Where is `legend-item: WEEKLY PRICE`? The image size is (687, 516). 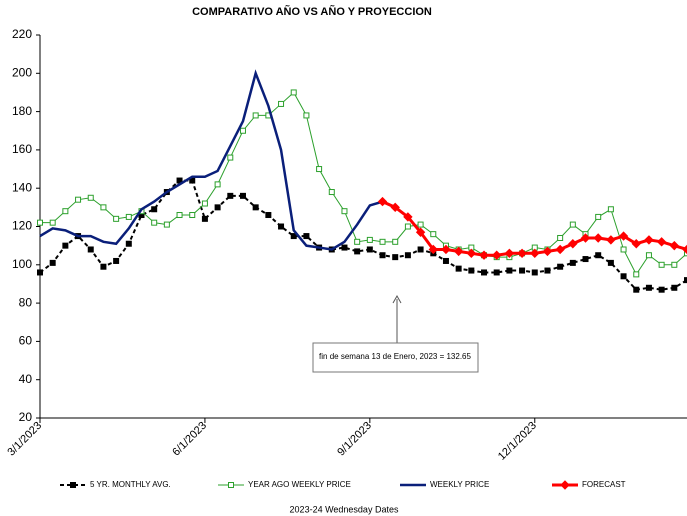 legend-item: WEEKLY PRICE is located at coordinates (444, 484).